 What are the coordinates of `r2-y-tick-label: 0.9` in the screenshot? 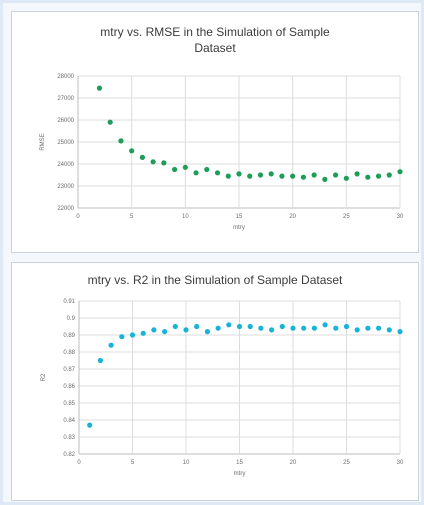 It's located at (71, 319).